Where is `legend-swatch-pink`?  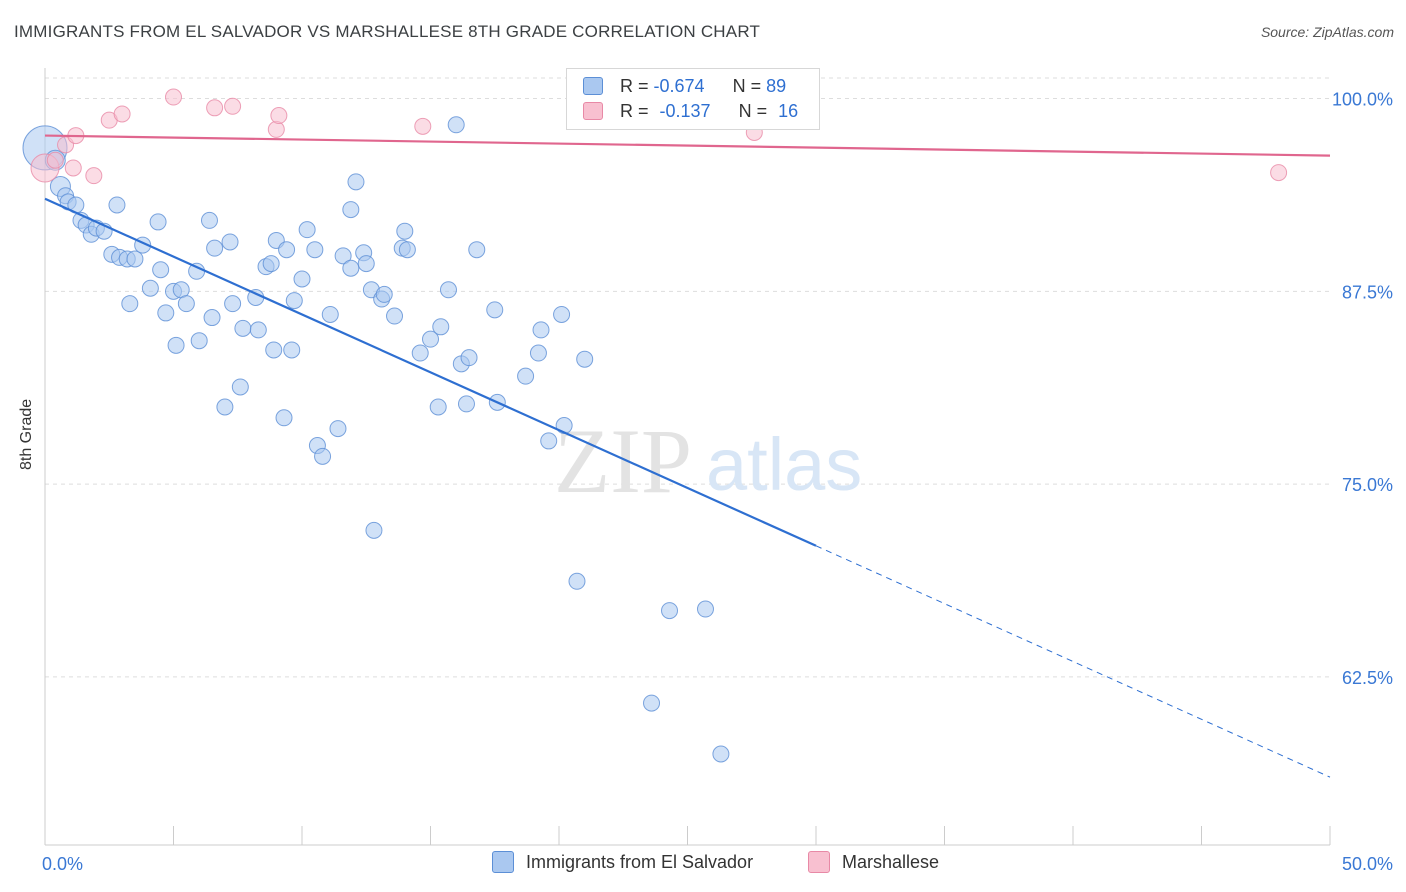
legend-swatch-pink is located at coordinates (819, 862).